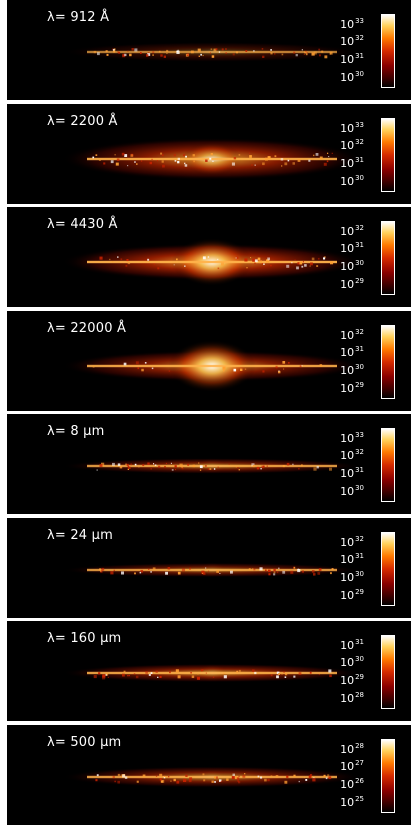 The image size is (418, 830). I want to click on galaxy-panel: λ= 24 μm 1032 1031 1030 1029, so click(209, 568).